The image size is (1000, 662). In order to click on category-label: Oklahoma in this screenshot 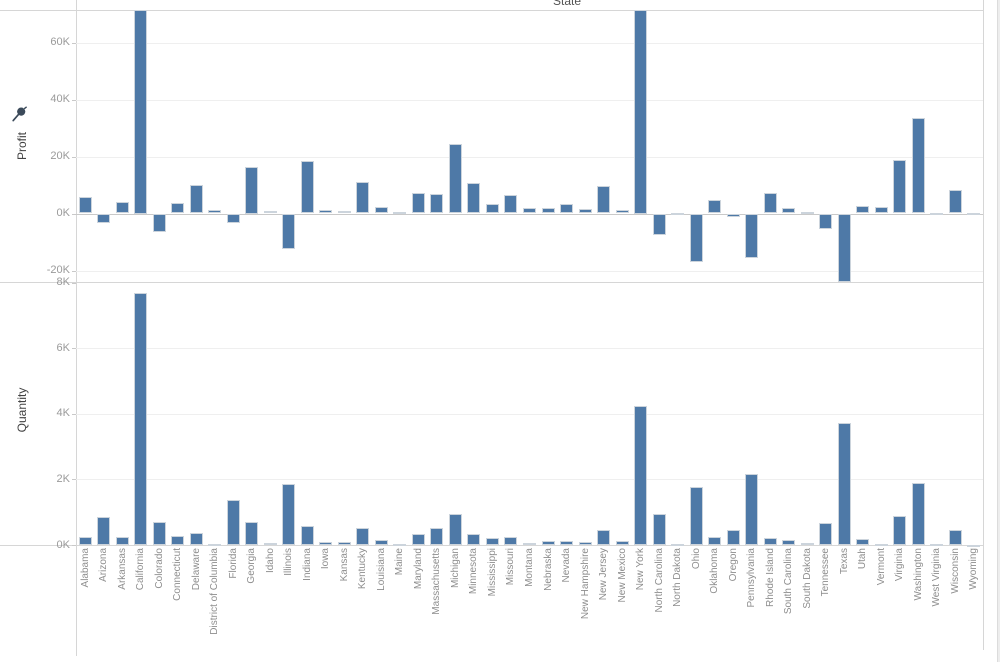, I will do `click(715, 571)`.